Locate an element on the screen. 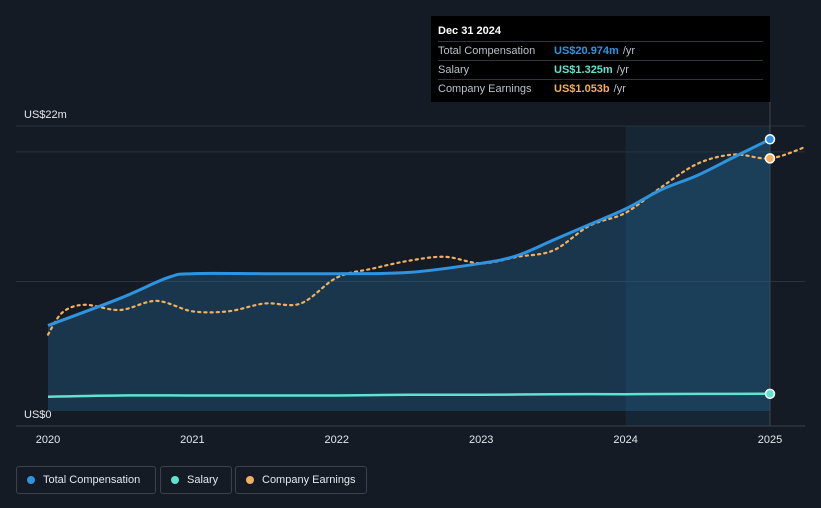 This screenshot has width=821, height=508. tooltip-value: US$20.974m is located at coordinates (586, 51).